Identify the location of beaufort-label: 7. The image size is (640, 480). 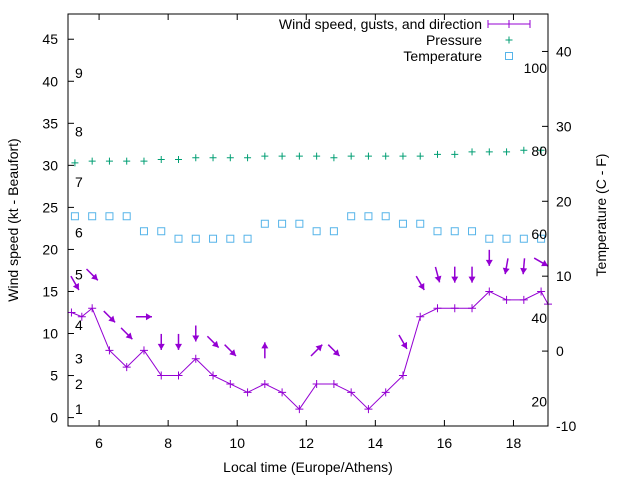
(79, 182).